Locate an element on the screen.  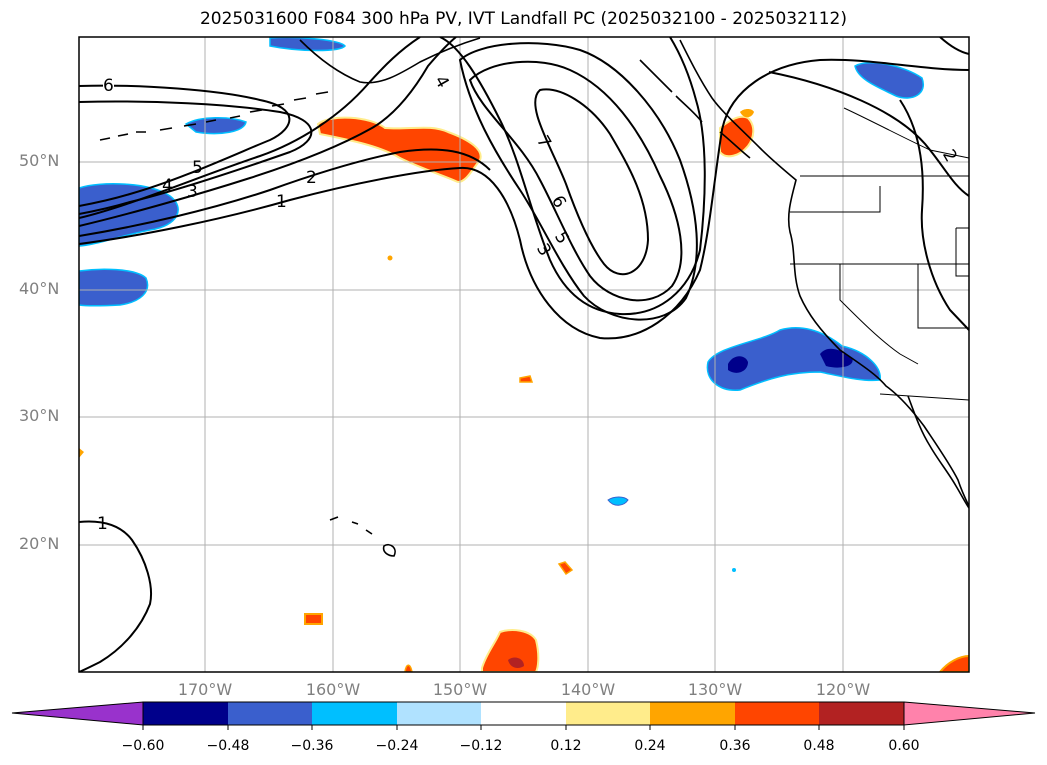
canada-coast-islands is located at coordinates (695, 109).